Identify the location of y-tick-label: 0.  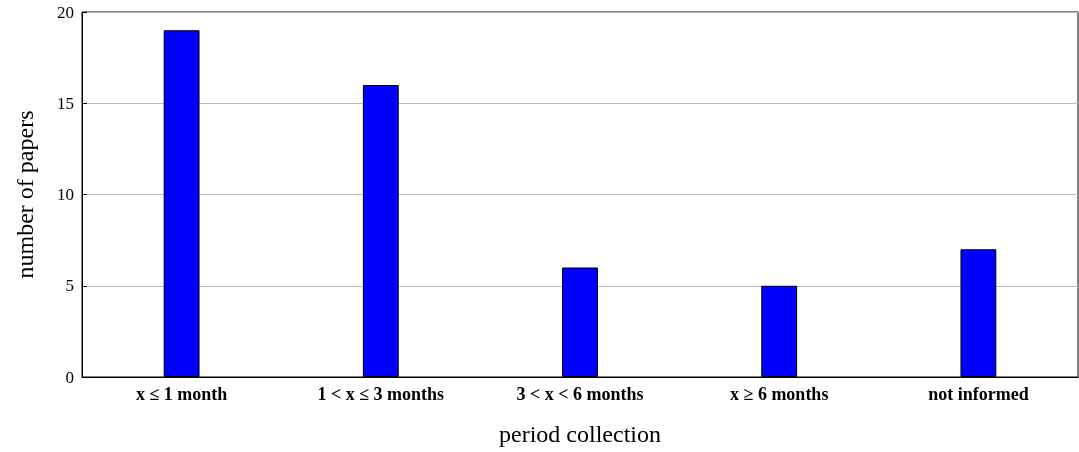
(69, 377).